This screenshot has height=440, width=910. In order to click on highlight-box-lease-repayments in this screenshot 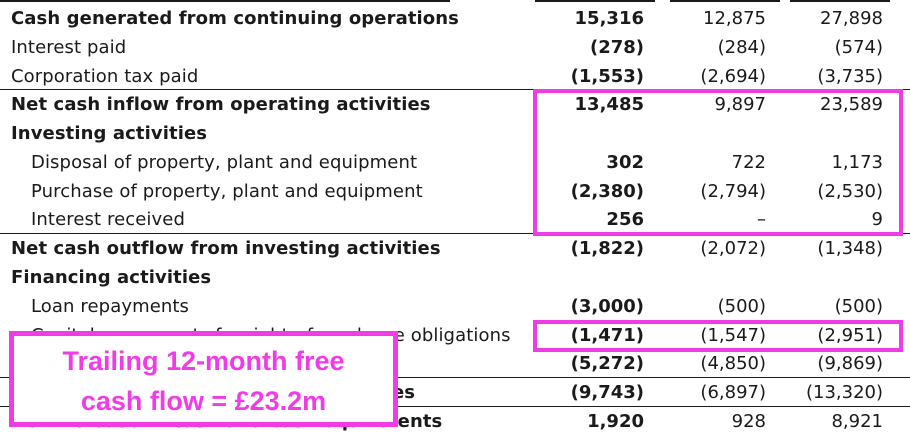, I will do `click(718, 336)`.